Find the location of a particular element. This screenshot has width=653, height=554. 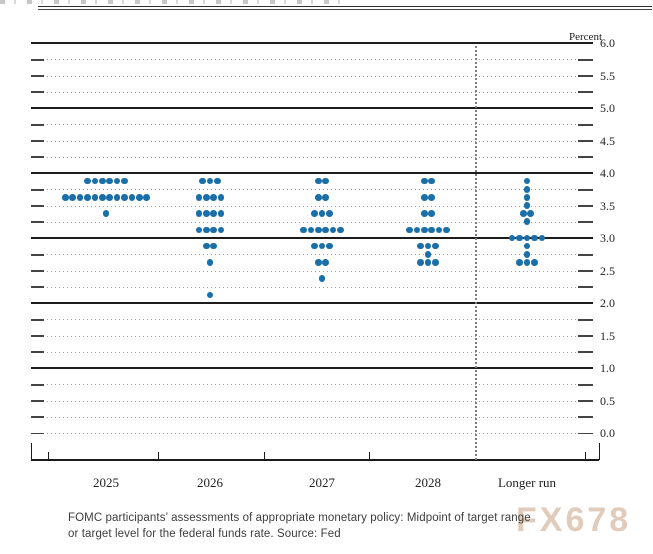

x-category-label: 2028 is located at coordinates (428, 482).